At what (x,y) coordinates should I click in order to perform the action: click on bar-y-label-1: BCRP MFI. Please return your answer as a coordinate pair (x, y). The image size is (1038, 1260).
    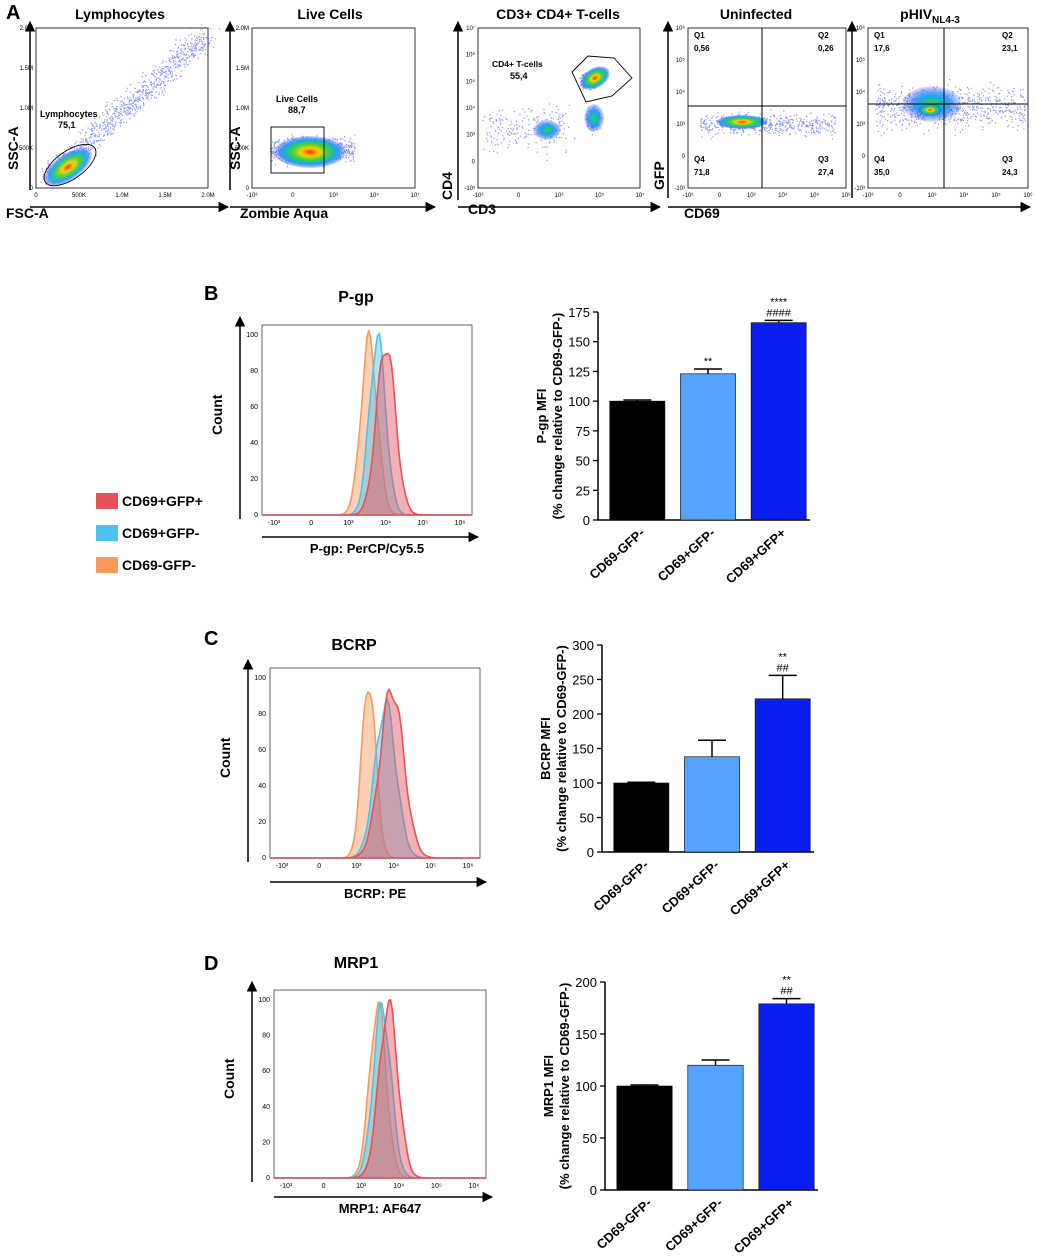
    Looking at the image, I should click on (545, 748).